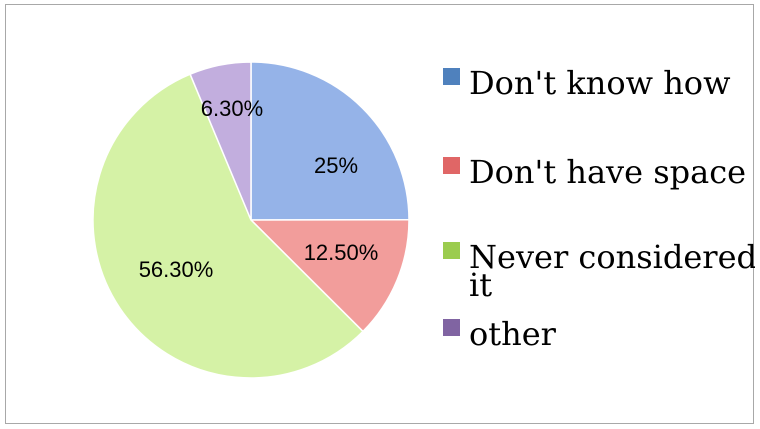 Image resolution: width=760 pixels, height=429 pixels. Describe the element at coordinates (176, 269) in the screenshot. I see `slice-data-label: 56.30%` at that location.